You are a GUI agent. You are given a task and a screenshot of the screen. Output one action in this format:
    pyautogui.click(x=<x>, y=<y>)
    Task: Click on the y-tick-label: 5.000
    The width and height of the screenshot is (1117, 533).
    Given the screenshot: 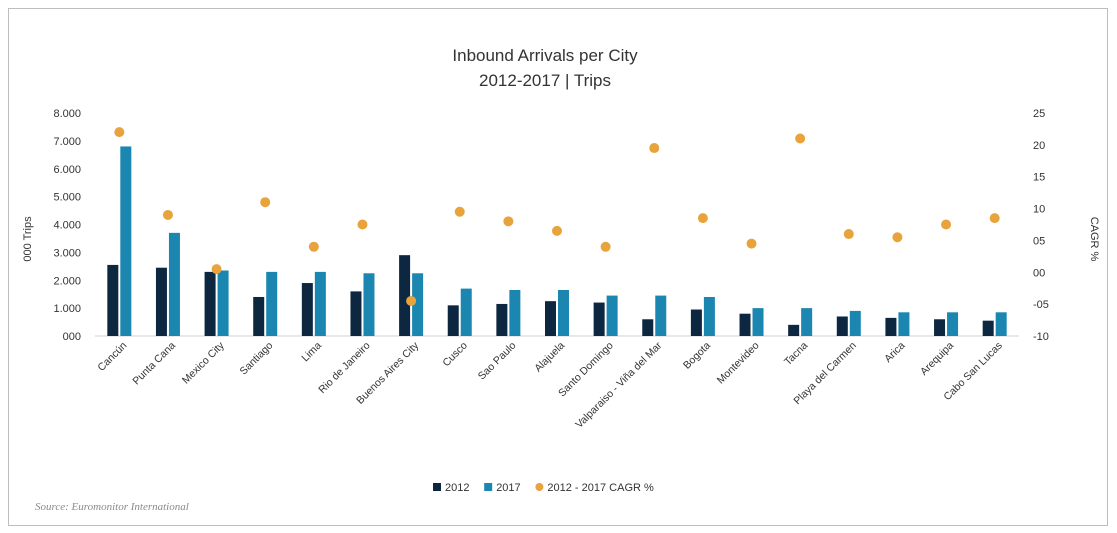 What is the action you would take?
    pyautogui.click(x=67, y=198)
    